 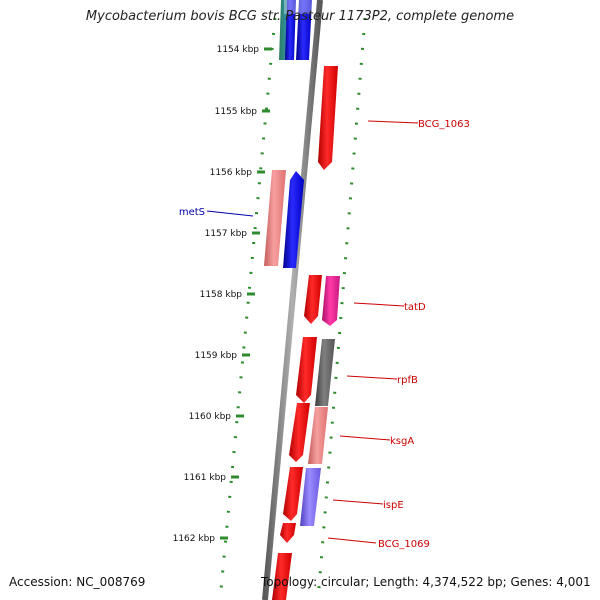 What do you see at coordinates (325, 372) in the screenshot?
I see `gene-arrow-rpfb` at bounding box center [325, 372].